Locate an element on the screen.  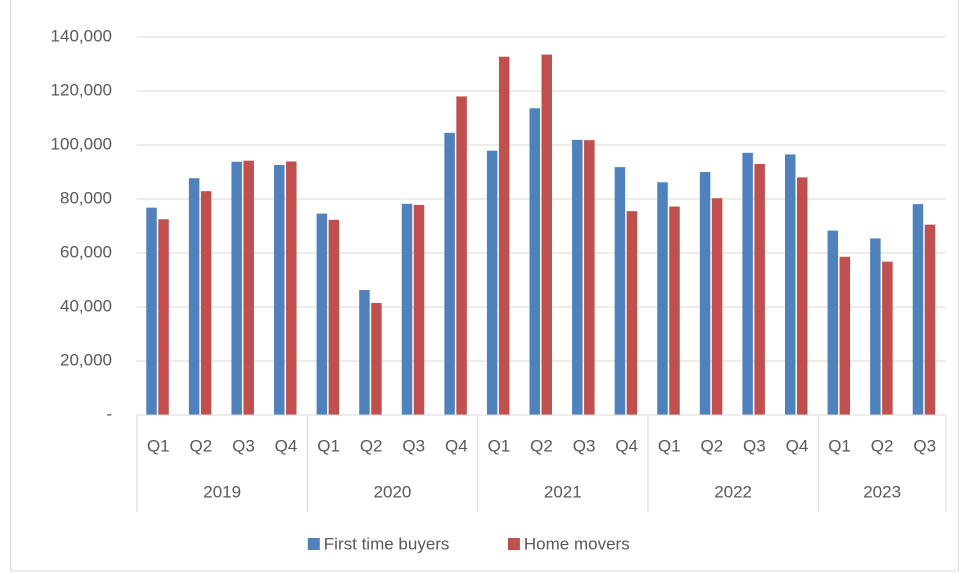
y-tick-label: 120,000 is located at coordinates (81, 89).